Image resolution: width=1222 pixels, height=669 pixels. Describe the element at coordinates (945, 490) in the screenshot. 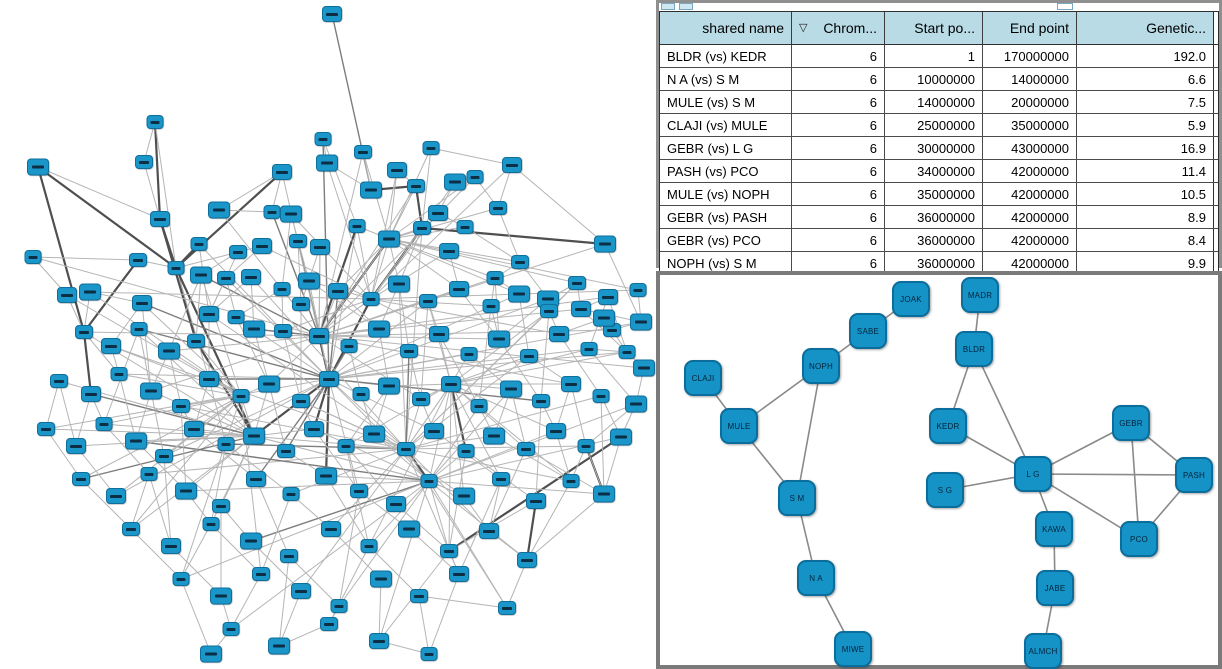

I see `node-s-g: S G` at that location.